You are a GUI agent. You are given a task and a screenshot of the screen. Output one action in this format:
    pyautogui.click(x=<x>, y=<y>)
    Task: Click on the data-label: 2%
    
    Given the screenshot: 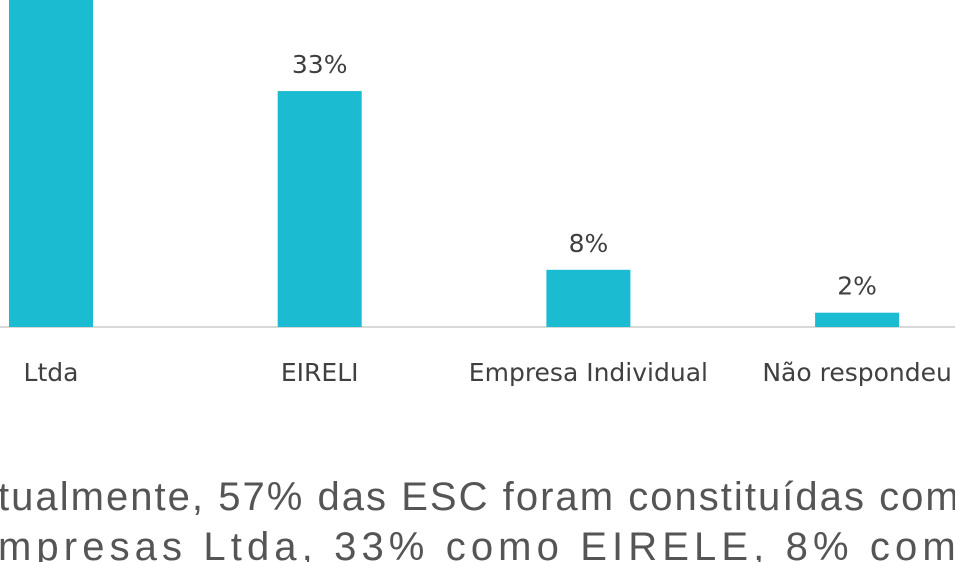 What is the action you would take?
    pyautogui.click(x=857, y=286)
    